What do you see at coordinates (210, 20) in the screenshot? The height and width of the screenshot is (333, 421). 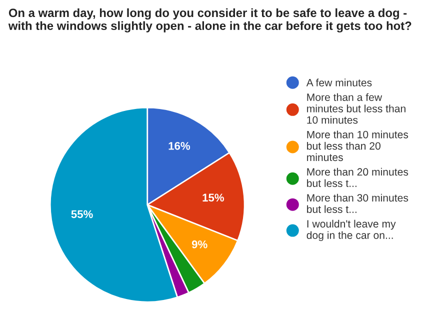 I see `chart-title: On a warm day, how long do you consider it to be safe to leave a dog - with the windows slightly open - alone in the car before it gets too hot?` at bounding box center [210, 20].